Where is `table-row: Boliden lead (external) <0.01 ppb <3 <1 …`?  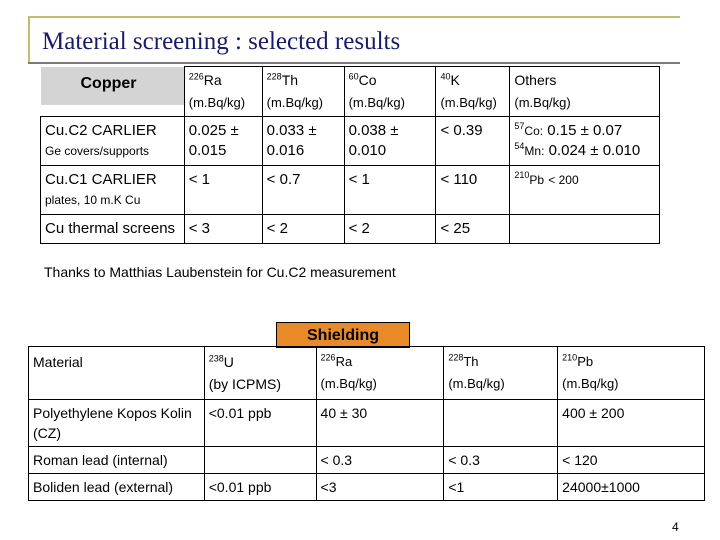
table-row: Boliden lead (external) <0.01 ppb <3 <1 … is located at coordinates (366, 487).